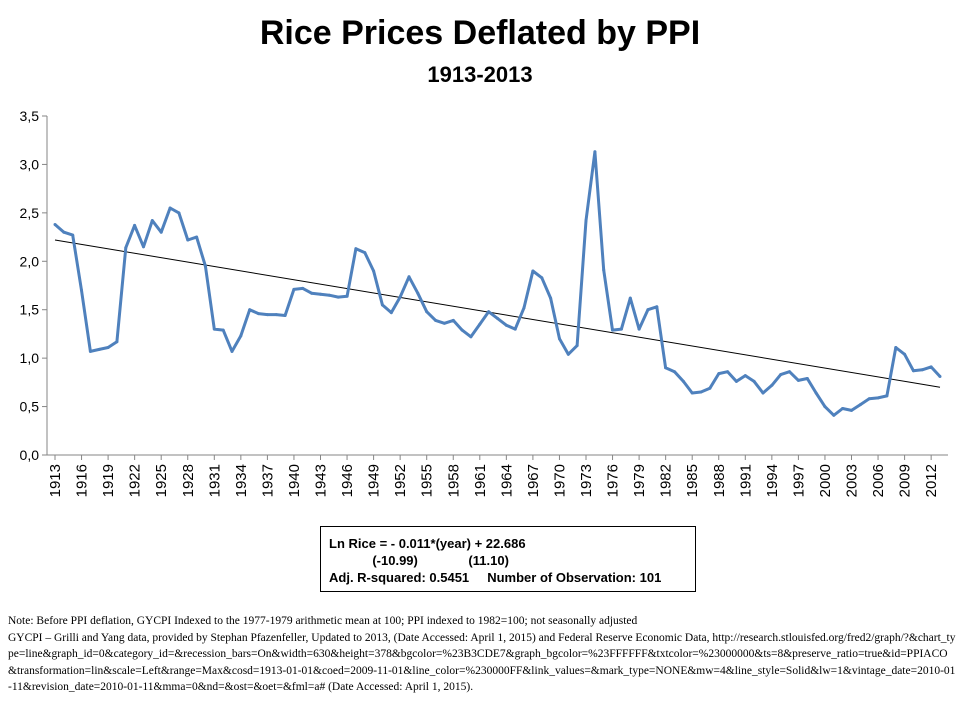  Describe the element at coordinates (825, 480) in the screenshot. I see `x-tick-label: 2000` at that location.